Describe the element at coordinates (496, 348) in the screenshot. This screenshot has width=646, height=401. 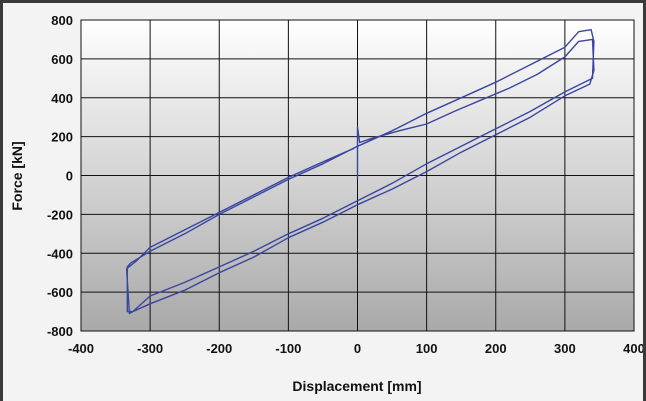
I see `x-tick-label: 200` at that location.